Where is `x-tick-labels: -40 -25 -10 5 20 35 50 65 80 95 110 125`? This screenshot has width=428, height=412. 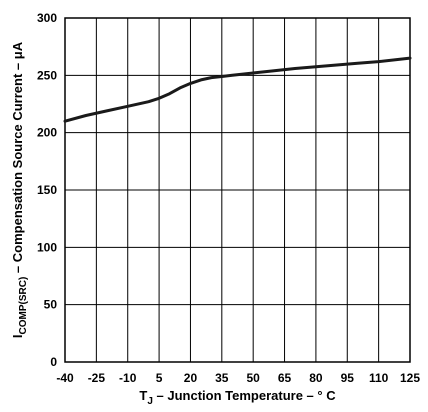 x-tick-labels: -40 -25 -10 5 20 35 50 65 80 95 110 125 is located at coordinates (238, 378).